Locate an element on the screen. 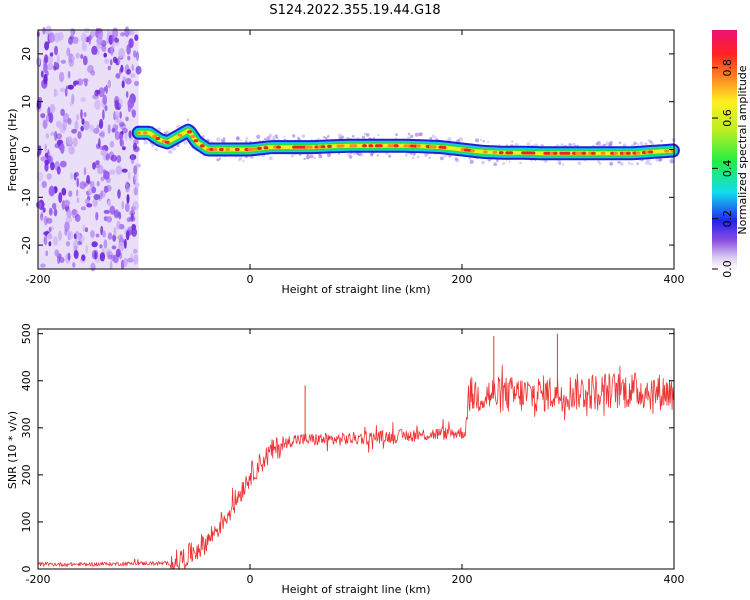  spectrogram-x-label: Height of straight line (km) is located at coordinates (355, 289).